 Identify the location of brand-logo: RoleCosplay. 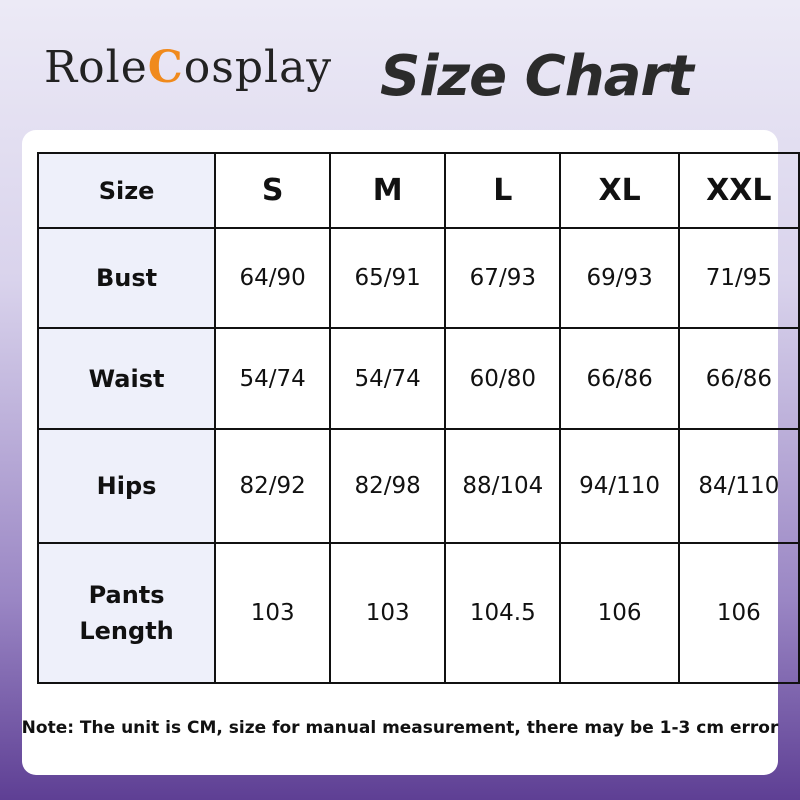
(188, 67).